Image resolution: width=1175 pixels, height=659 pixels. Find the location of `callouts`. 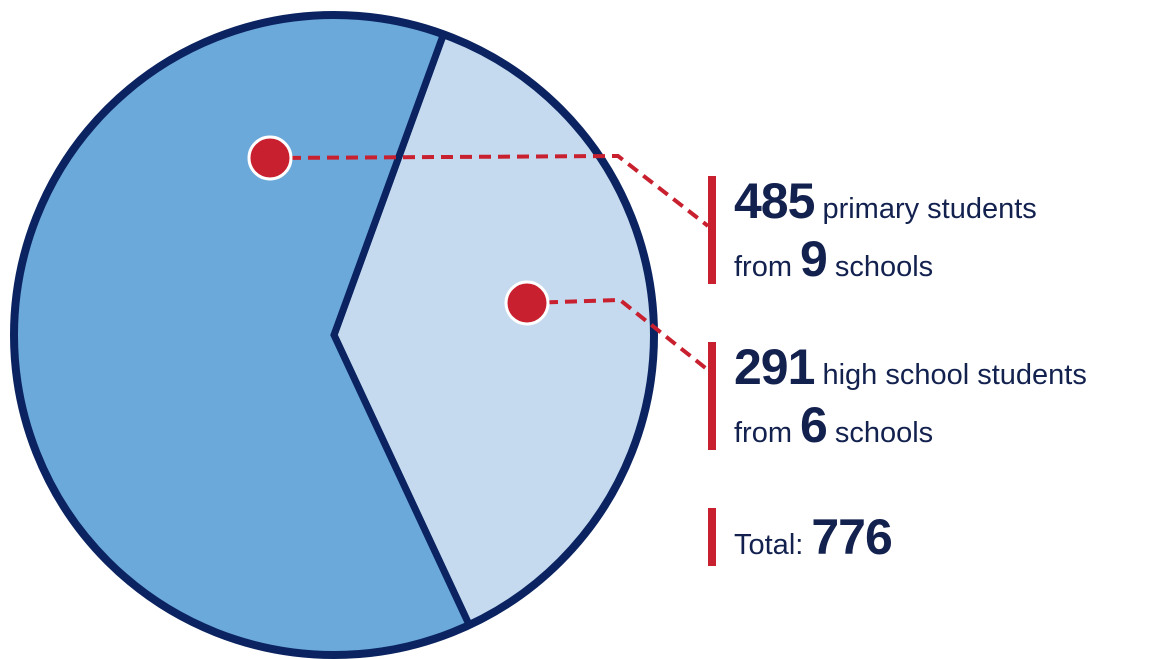

callouts is located at coordinates (478, 253).